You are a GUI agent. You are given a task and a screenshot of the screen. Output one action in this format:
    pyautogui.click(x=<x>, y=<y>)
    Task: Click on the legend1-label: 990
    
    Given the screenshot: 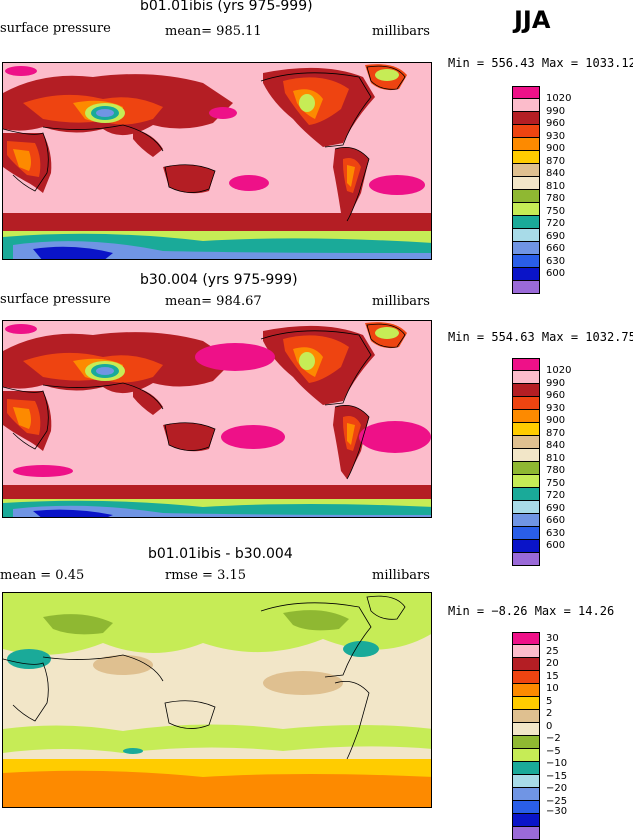 What is the action you would take?
    pyautogui.click(x=556, y=111)
    